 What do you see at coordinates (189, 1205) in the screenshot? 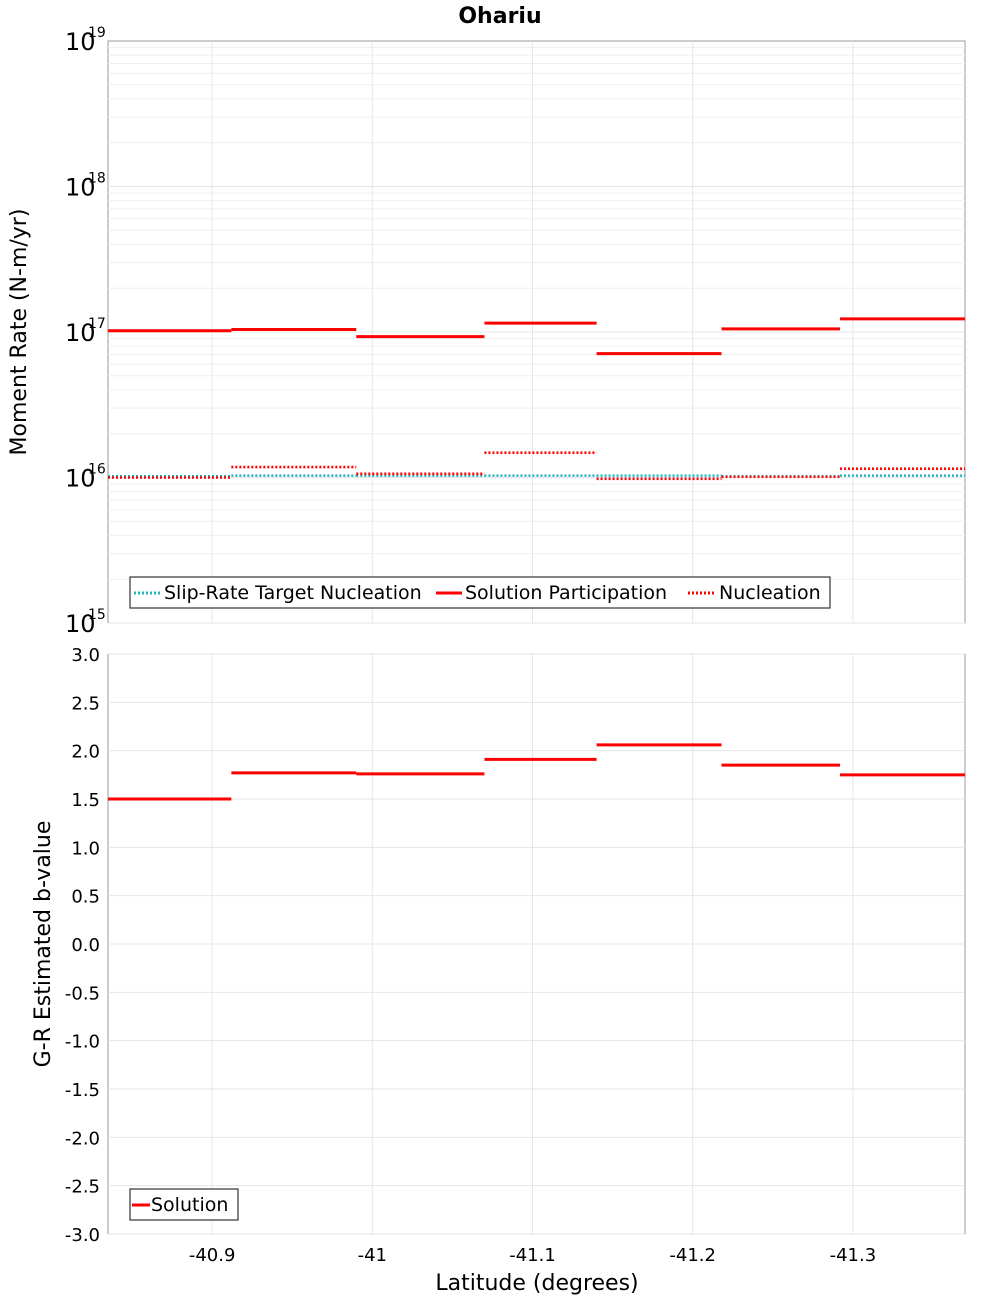
I see `legend-label-solution: Solution` at bounding box center [189, 1205].